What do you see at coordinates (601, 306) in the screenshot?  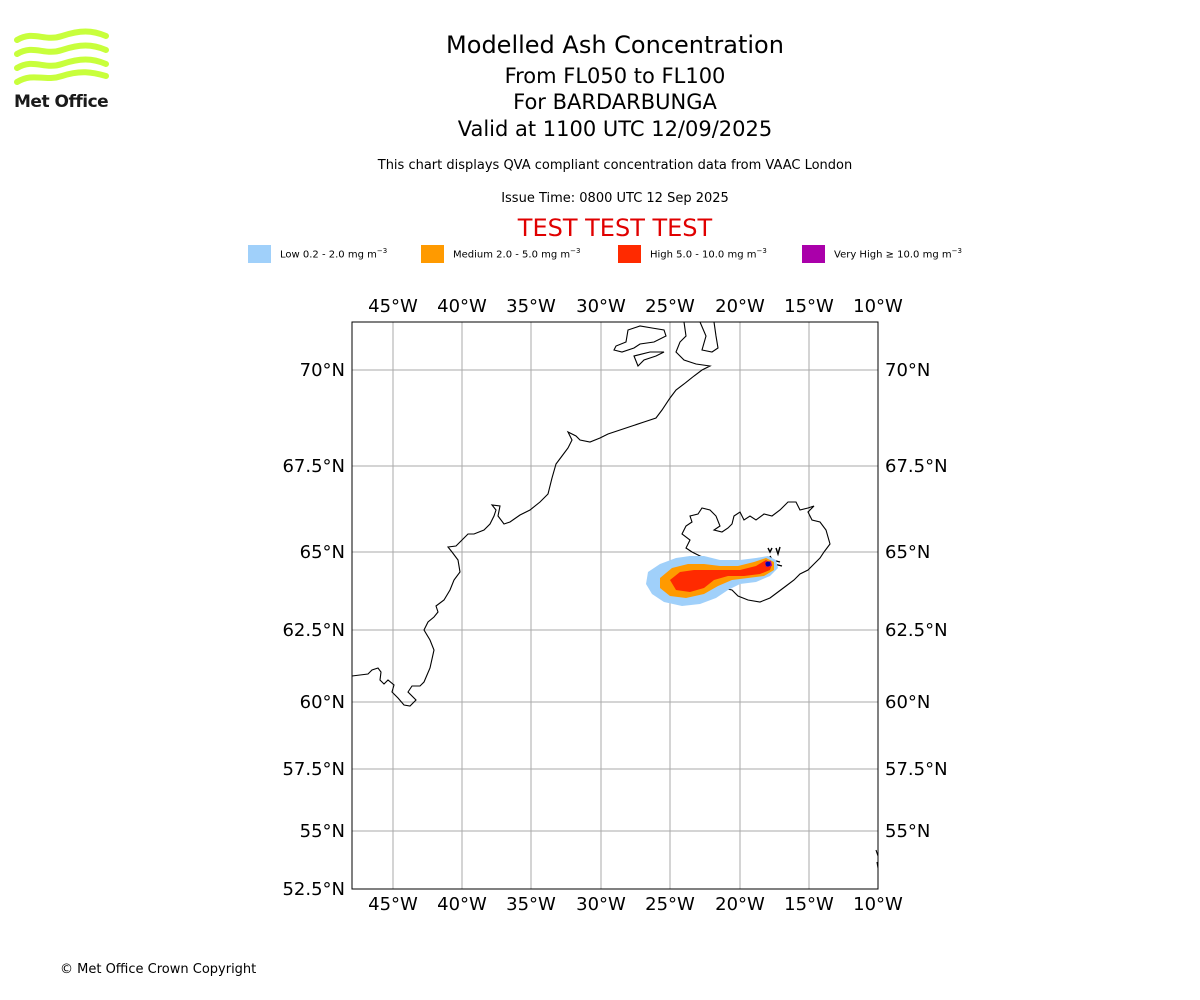 I see `lon-label-top: 30°W` at bounding box center [601, 306].